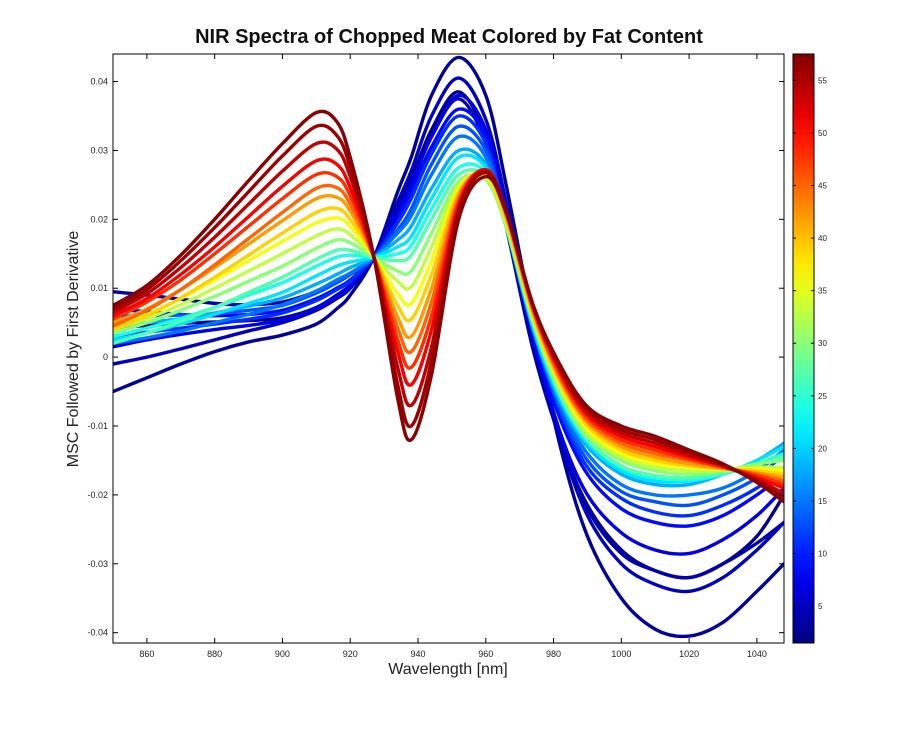  I want to click on colorbar-tick-label: 55, so click(822, 80).